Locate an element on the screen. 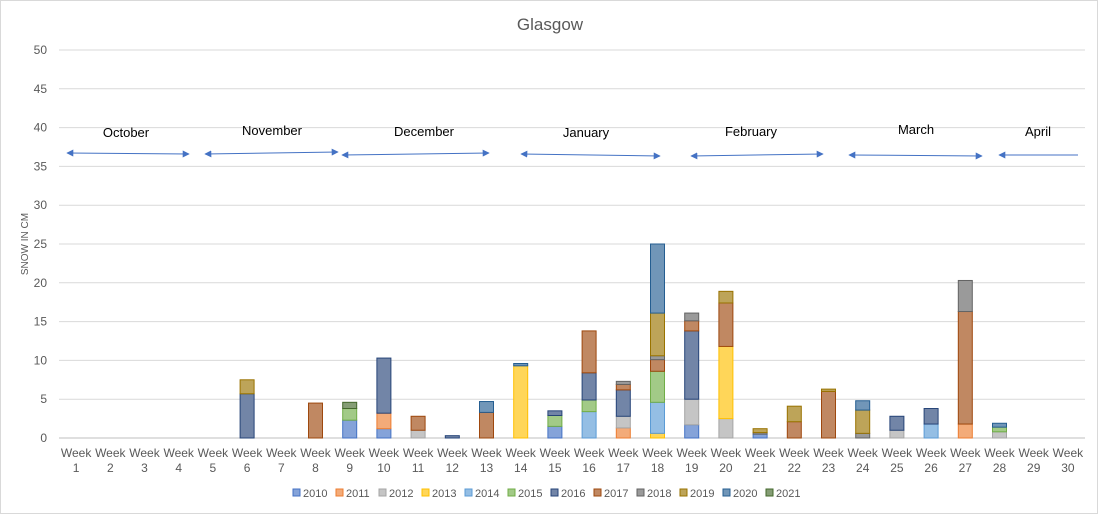  month-label: March is located at coordinates (916, 129).